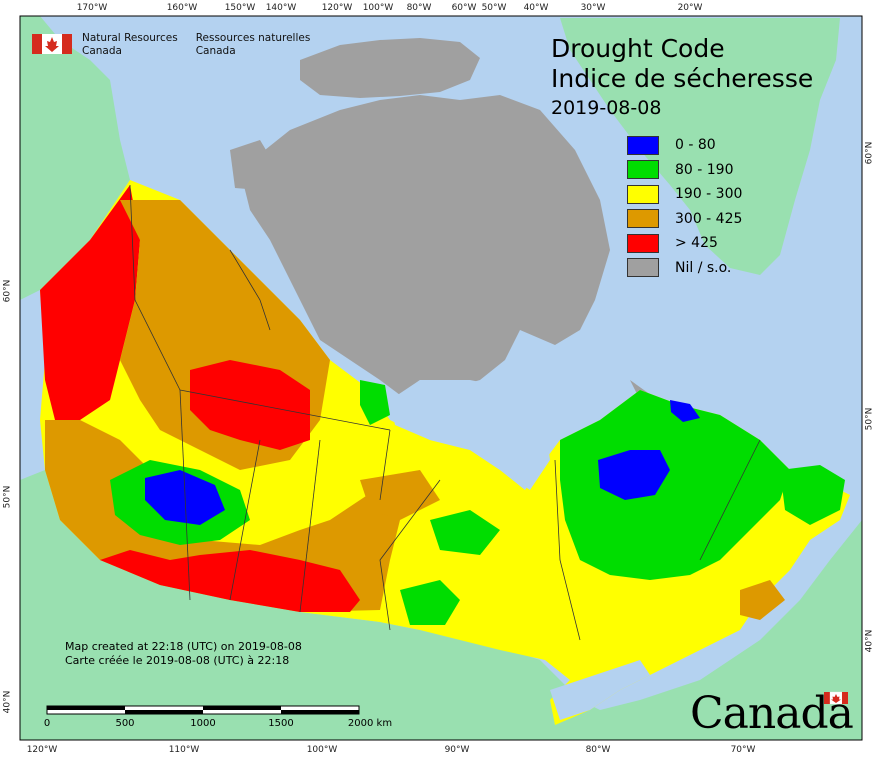 The width and height of the screenshot is (880, 760). I want to click on quebec-green, so click(675, 485).